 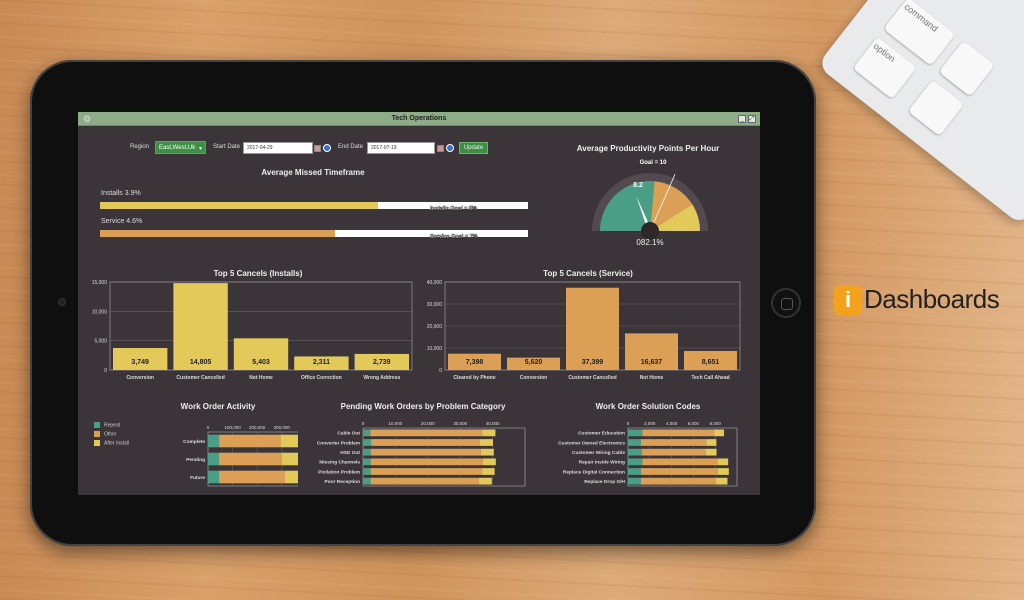 What do you see at coordinates (381, 378) in the screenshot?
I see `x-category-label: Wrong Address` at bounding box center [381, 378].